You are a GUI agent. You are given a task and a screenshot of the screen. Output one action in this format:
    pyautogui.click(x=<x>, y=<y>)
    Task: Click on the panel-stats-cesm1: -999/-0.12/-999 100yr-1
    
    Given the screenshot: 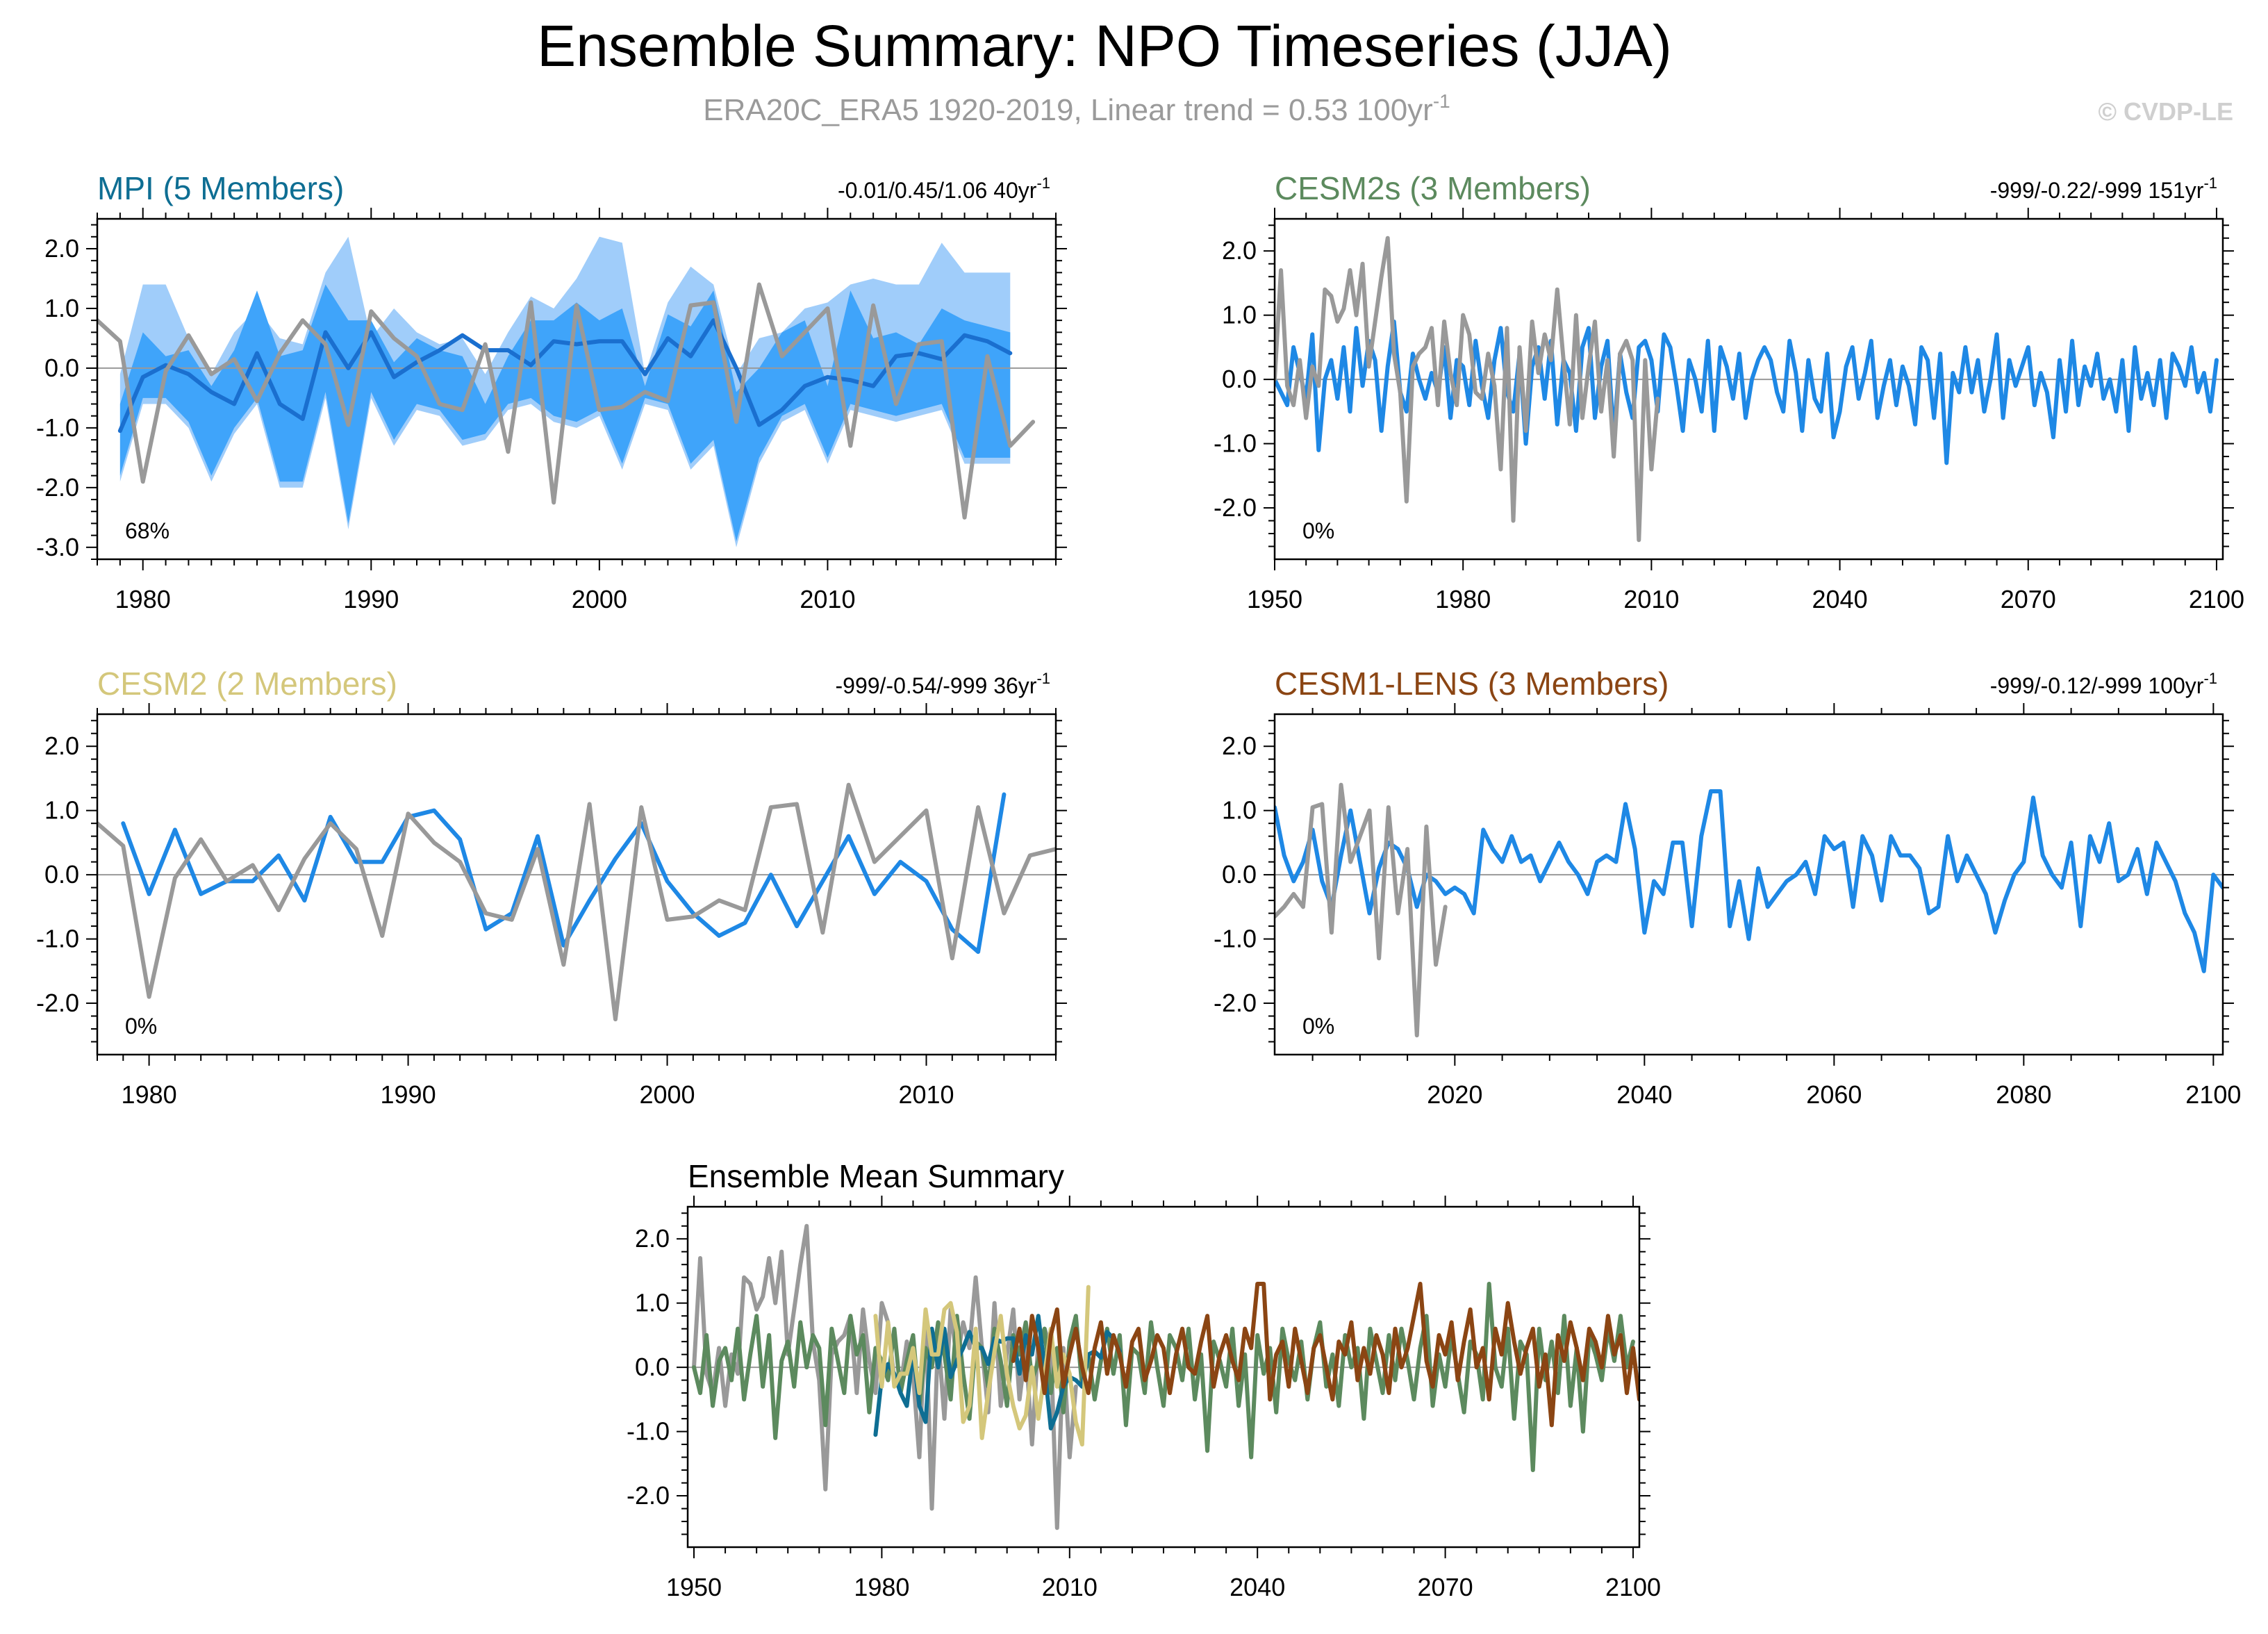 What is the action you would take?
    pyautogui.click(x=2103, y=684)
    